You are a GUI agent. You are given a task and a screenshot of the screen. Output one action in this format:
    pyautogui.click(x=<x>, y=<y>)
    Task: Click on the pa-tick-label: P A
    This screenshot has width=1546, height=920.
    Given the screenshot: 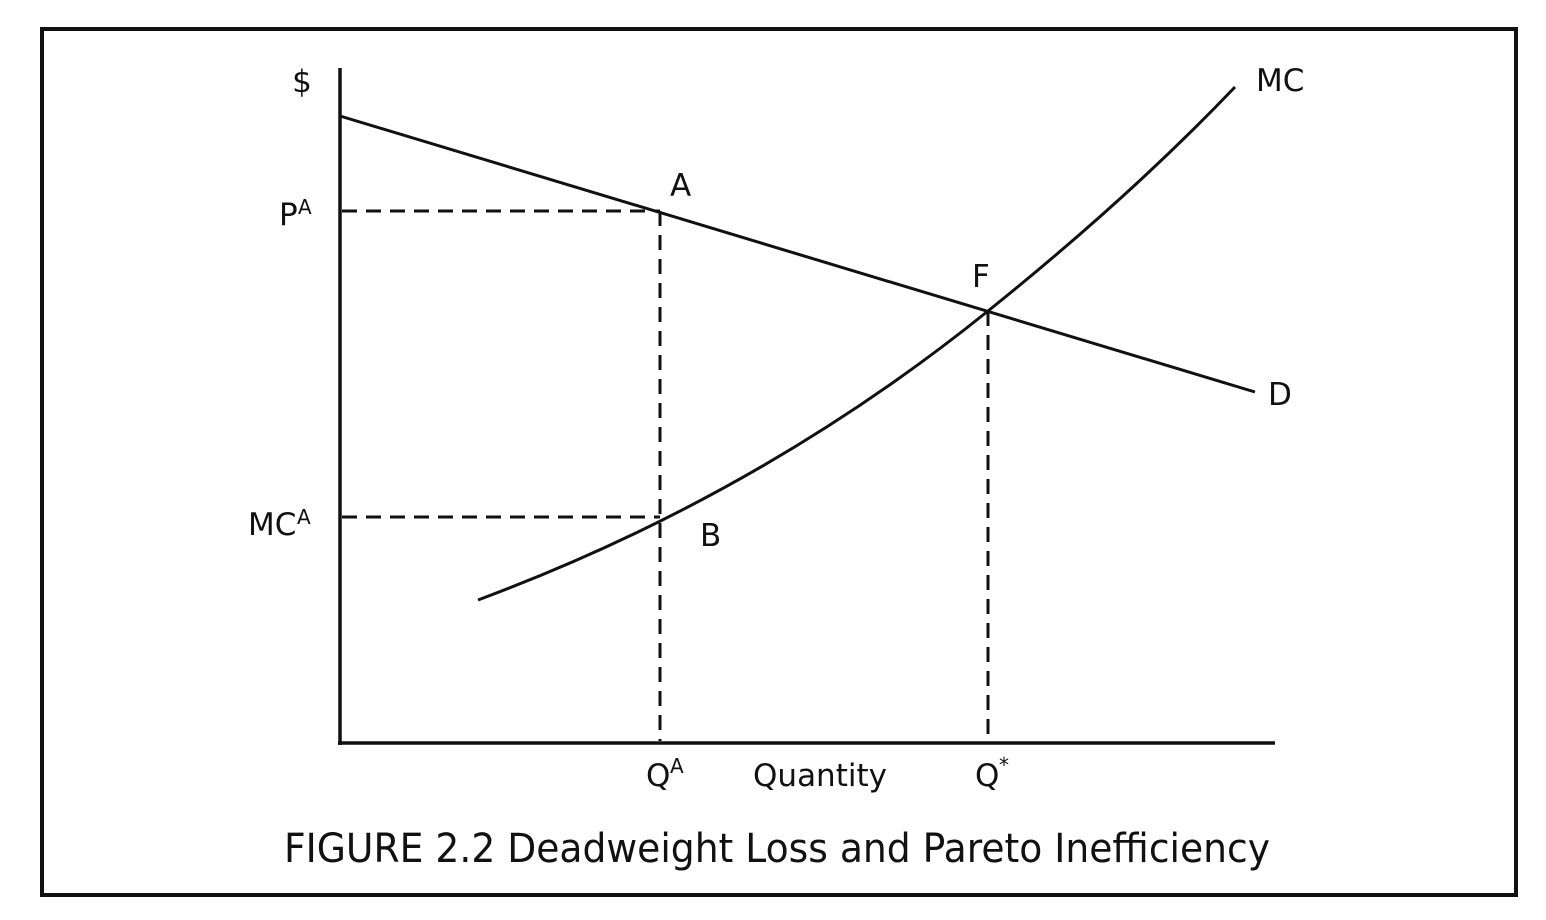 What is the action you would take?
    pyautogui.click(x=295, y=214)
    